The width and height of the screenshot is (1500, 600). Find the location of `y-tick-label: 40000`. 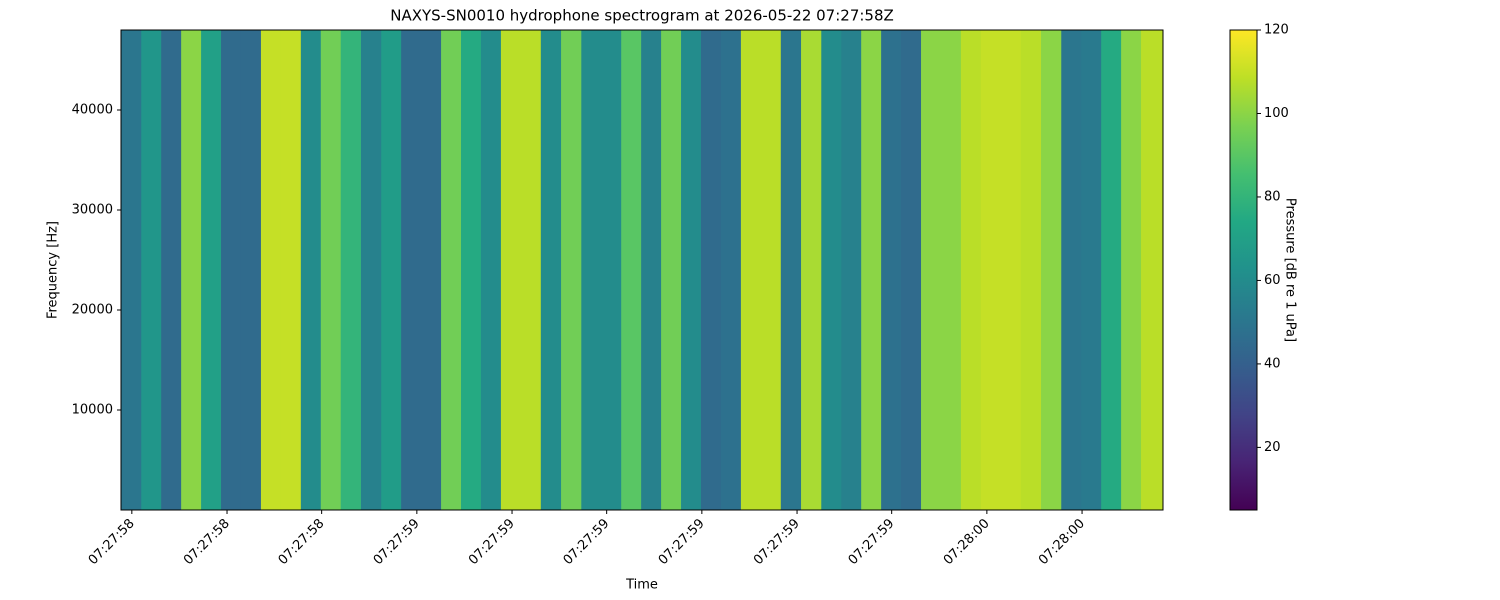

y-tick-label: 40000 is located at coordinates (92, 110).